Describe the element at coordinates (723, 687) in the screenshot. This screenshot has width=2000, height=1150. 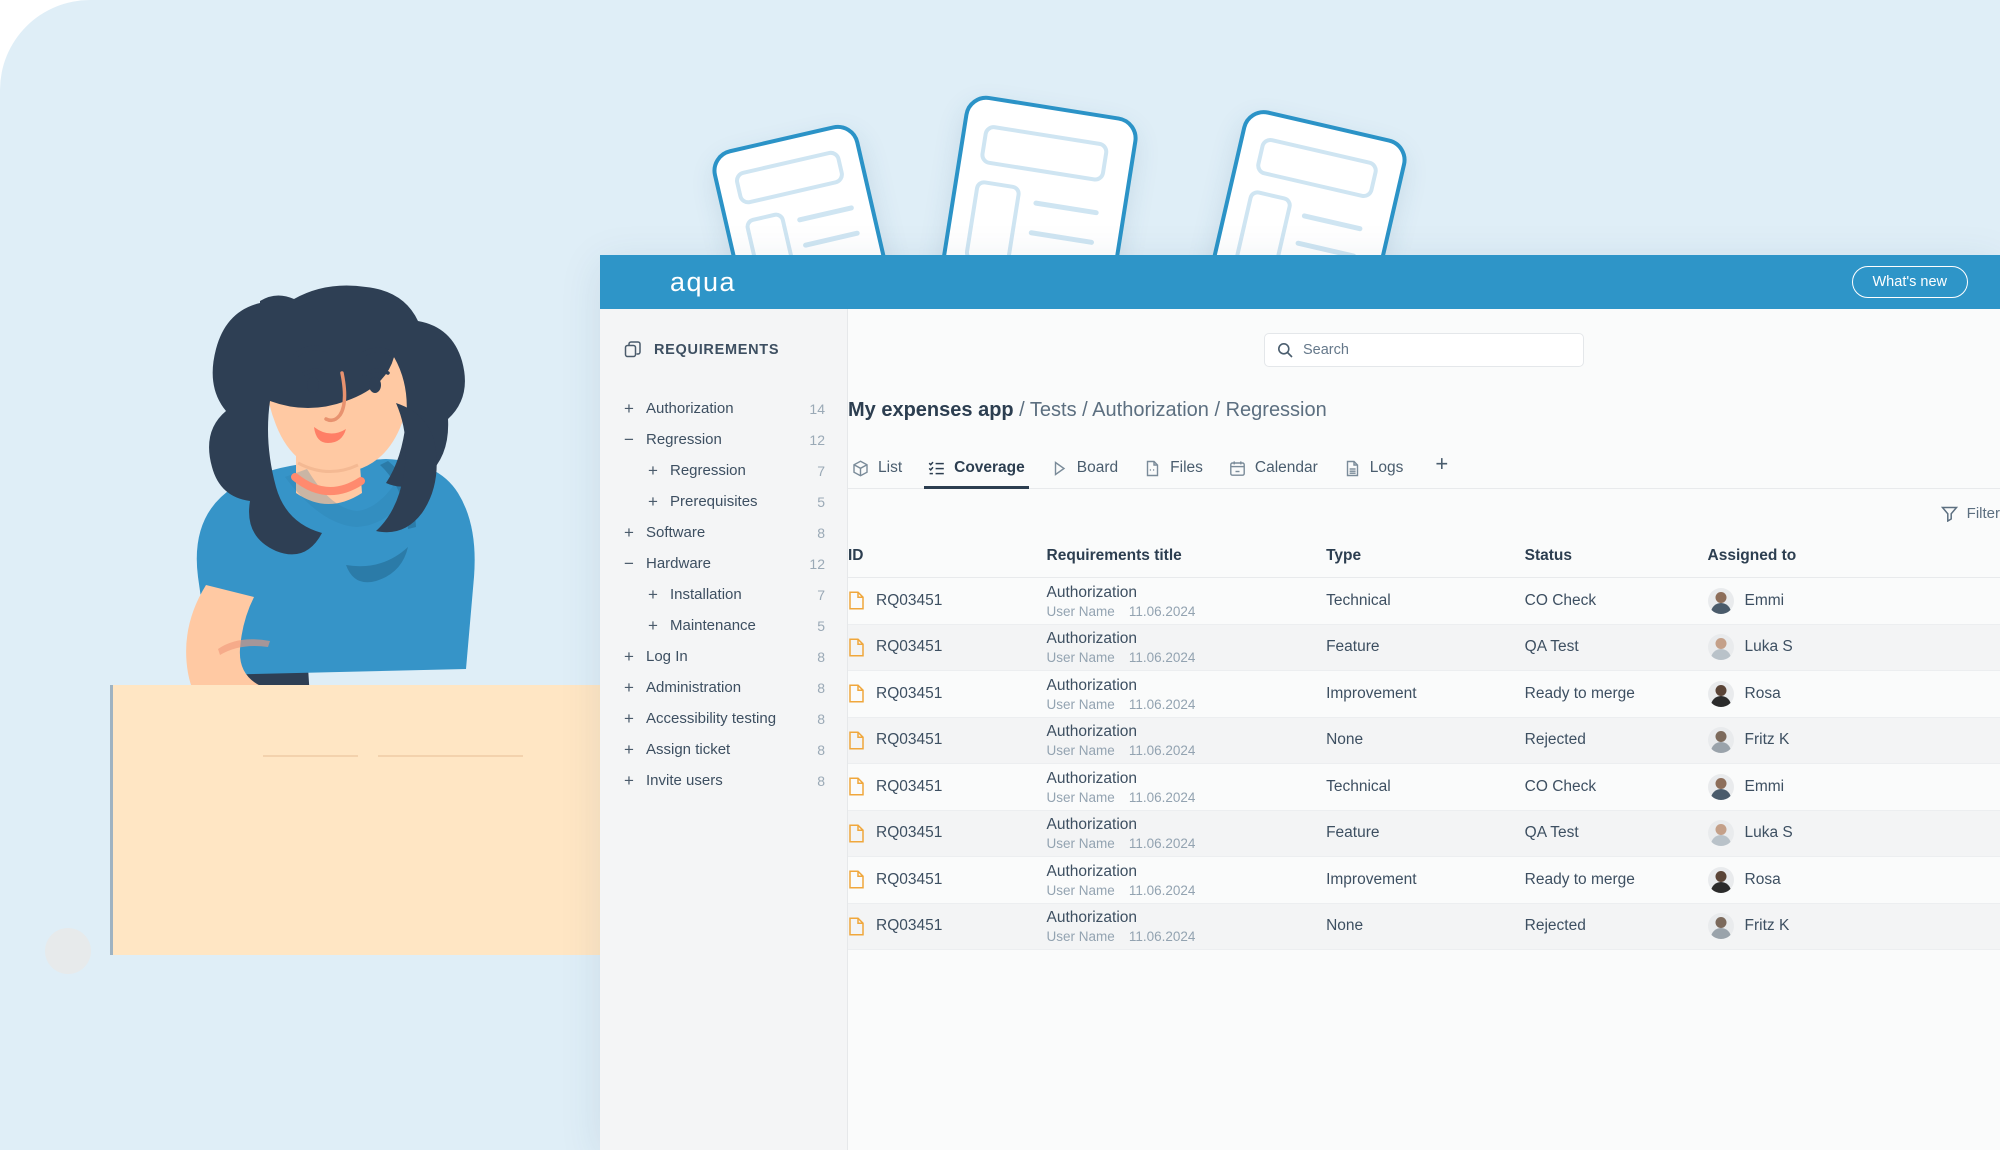
I see `sidebar-item-administration: + Administration 8` at that location.